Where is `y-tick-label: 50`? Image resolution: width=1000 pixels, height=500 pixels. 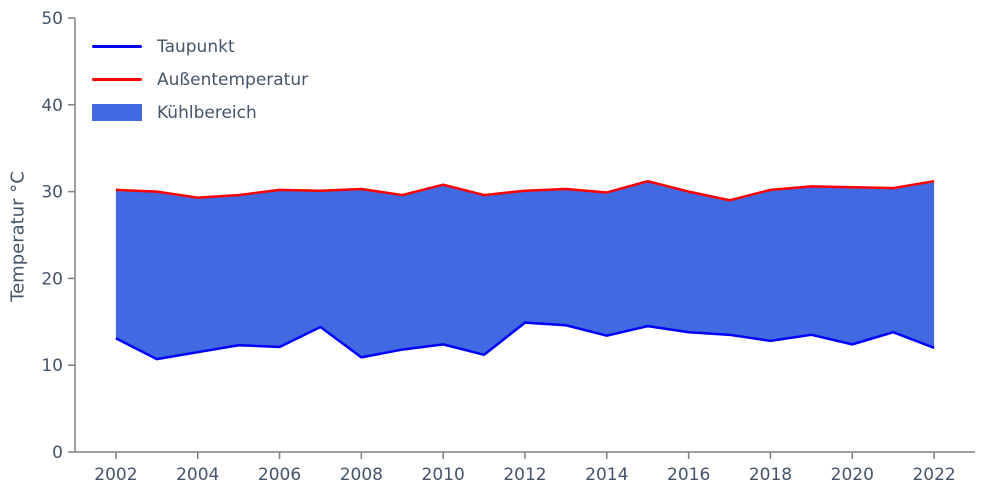
y-tick-label: 50 is located at coordinates (52, 19).